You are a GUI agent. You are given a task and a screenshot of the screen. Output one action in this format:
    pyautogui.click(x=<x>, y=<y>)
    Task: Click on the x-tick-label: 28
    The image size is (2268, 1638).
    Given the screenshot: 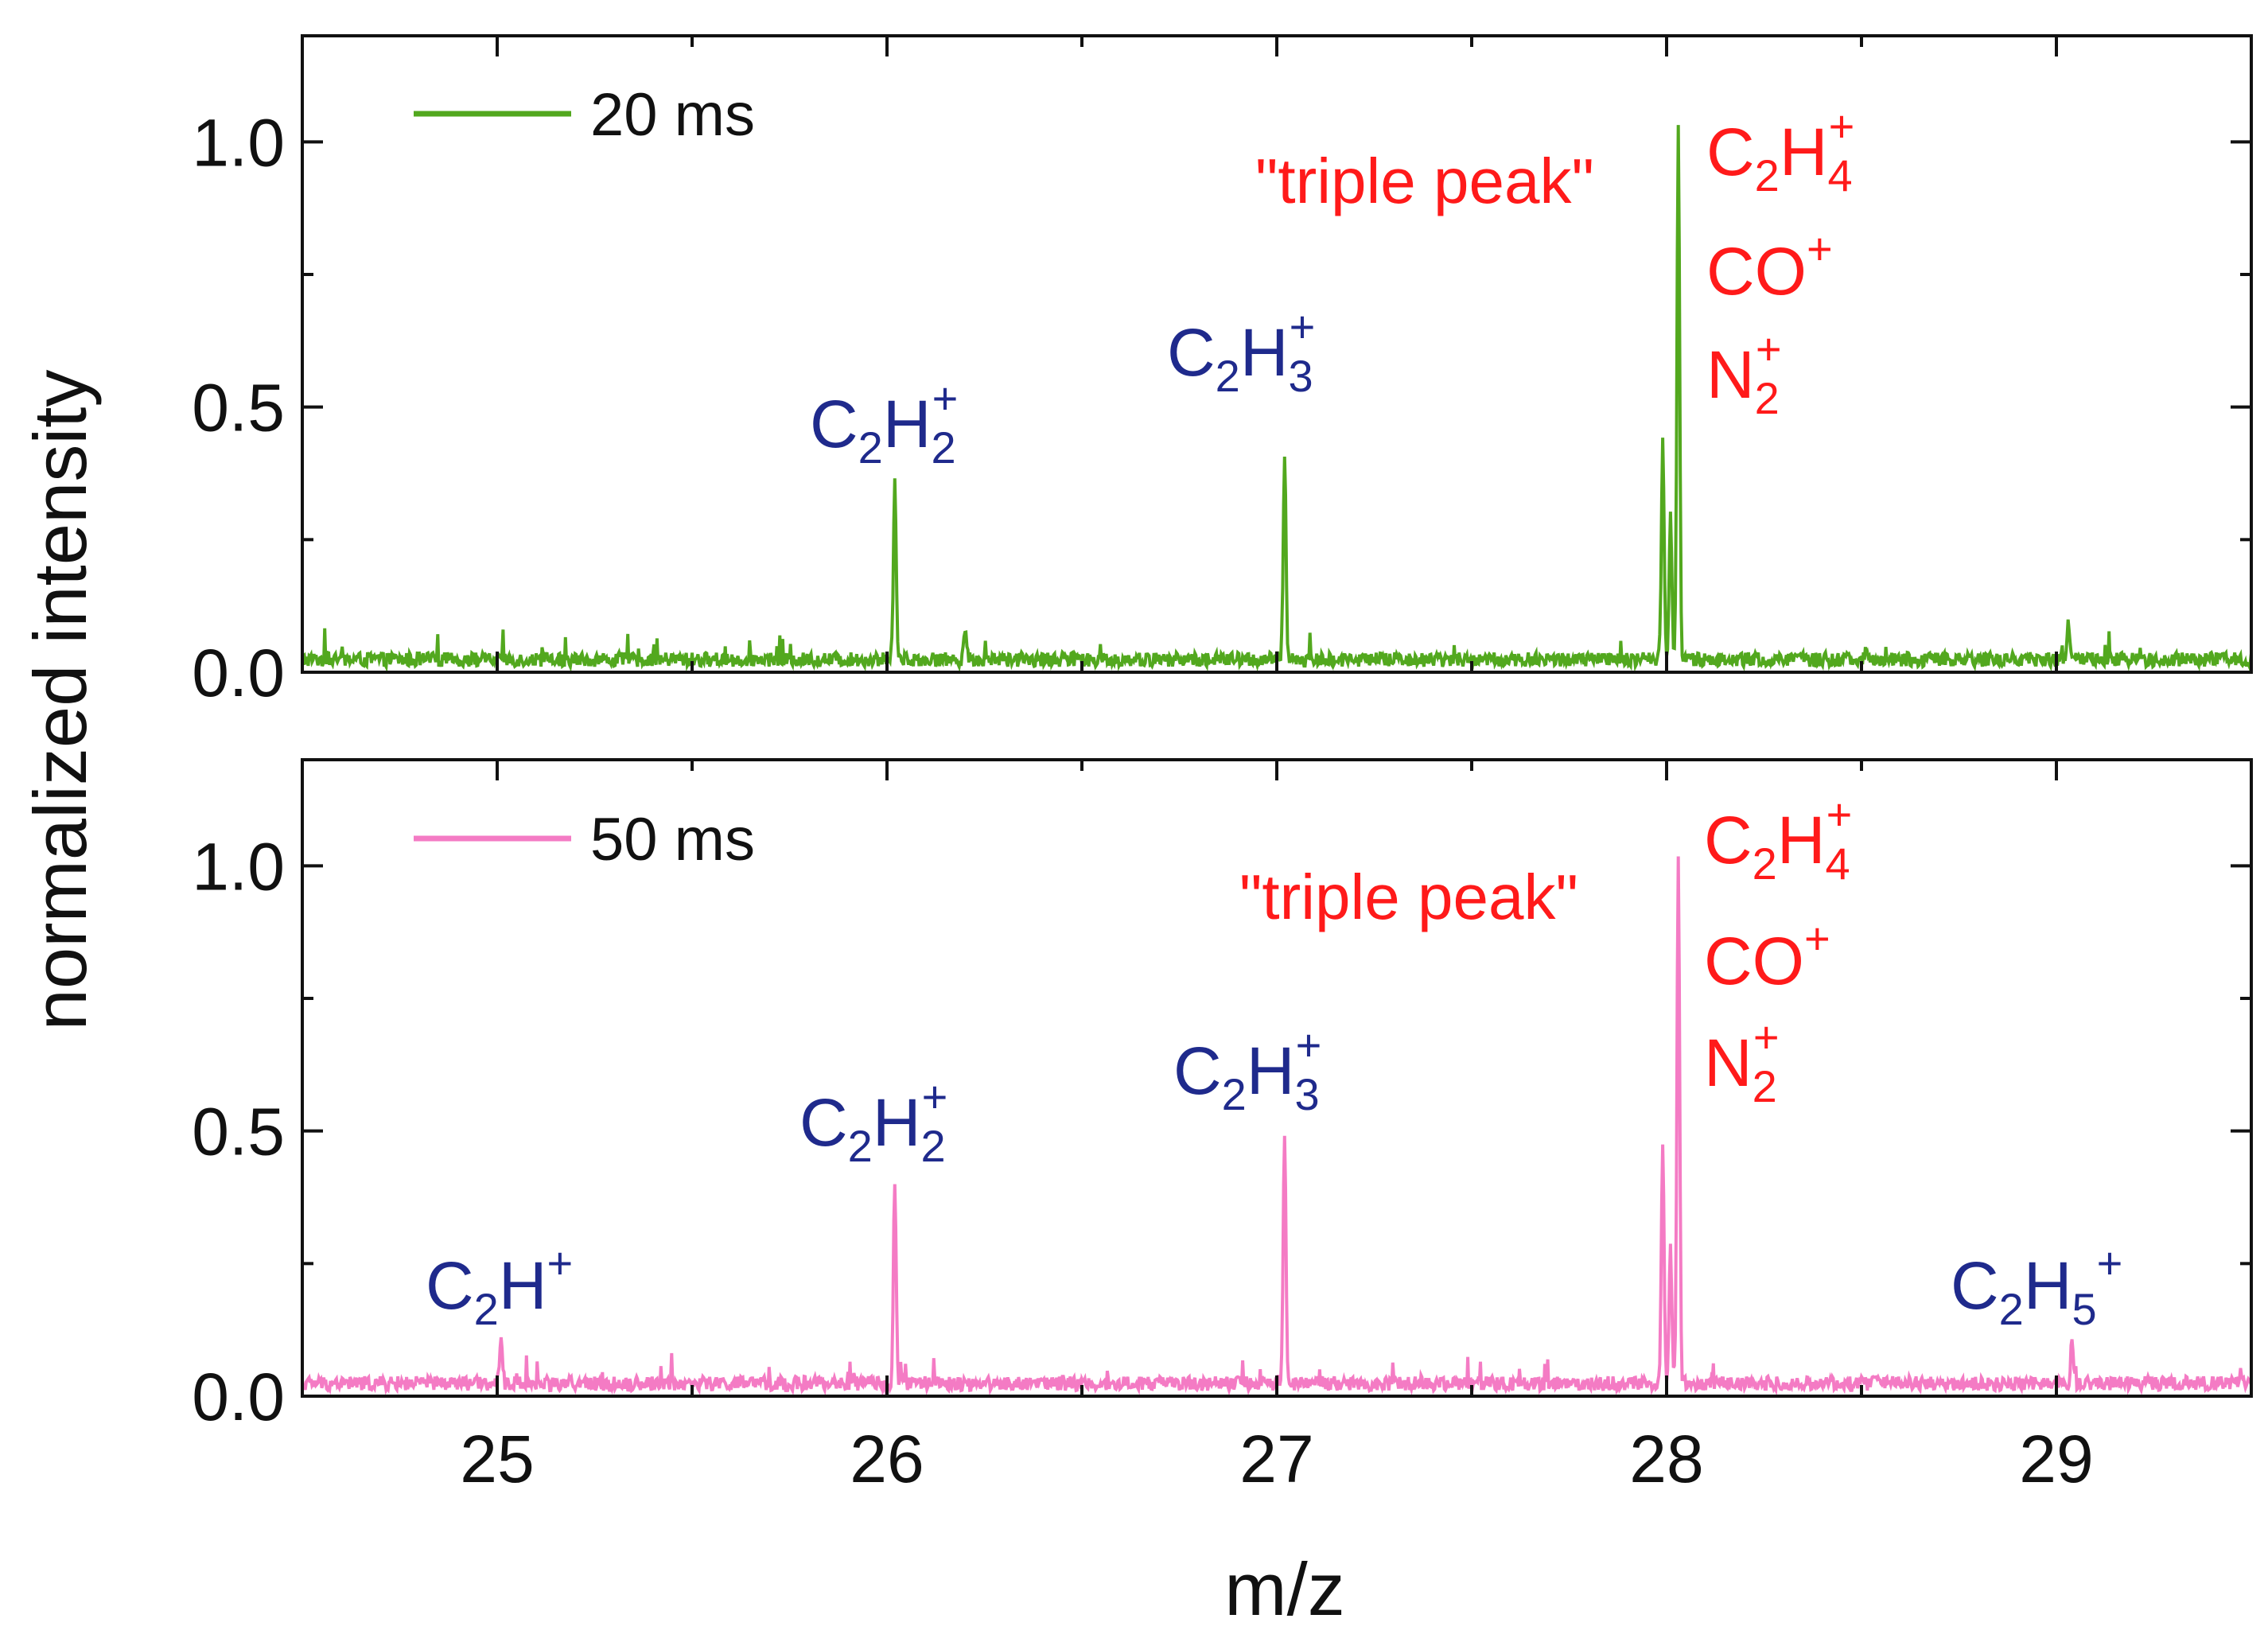 What is the action you would take?
    pyautogui.click(x=1666, y=1459)
    